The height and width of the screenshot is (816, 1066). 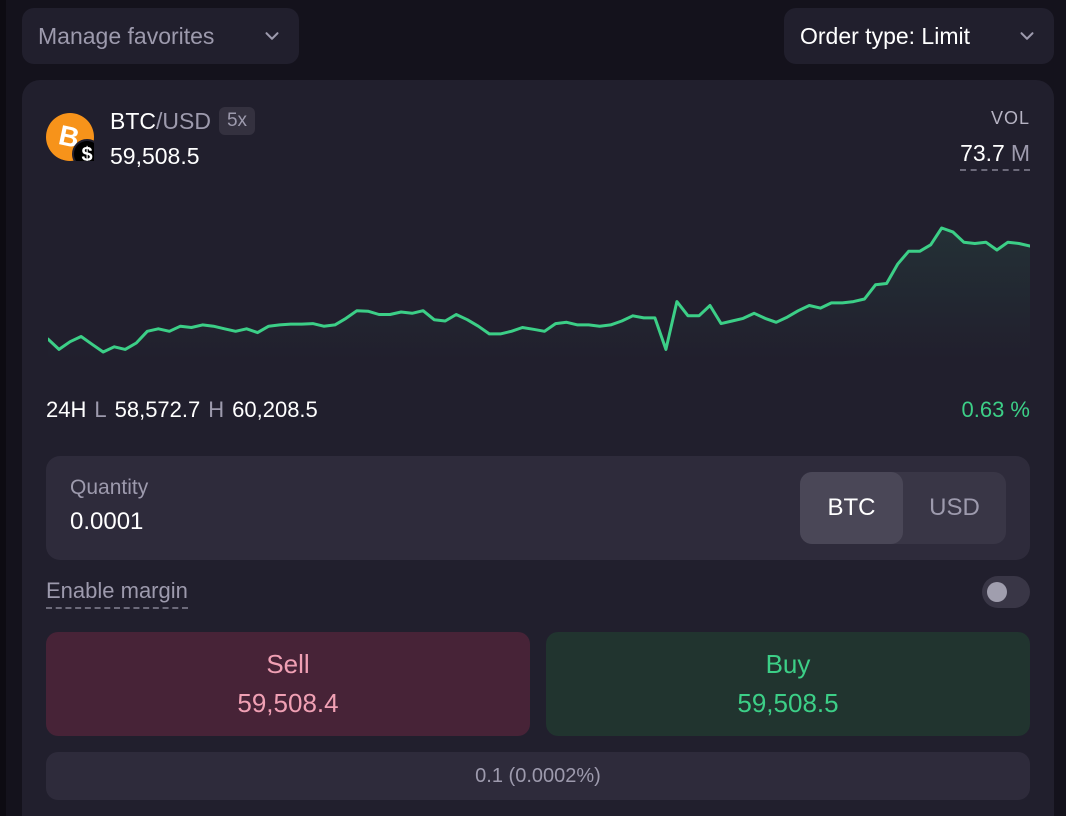 What do you see at coordinates (788, 684) in the screenshot?
I see `buy-button: Buy 59,508.5` at bounding box center [788, 684].